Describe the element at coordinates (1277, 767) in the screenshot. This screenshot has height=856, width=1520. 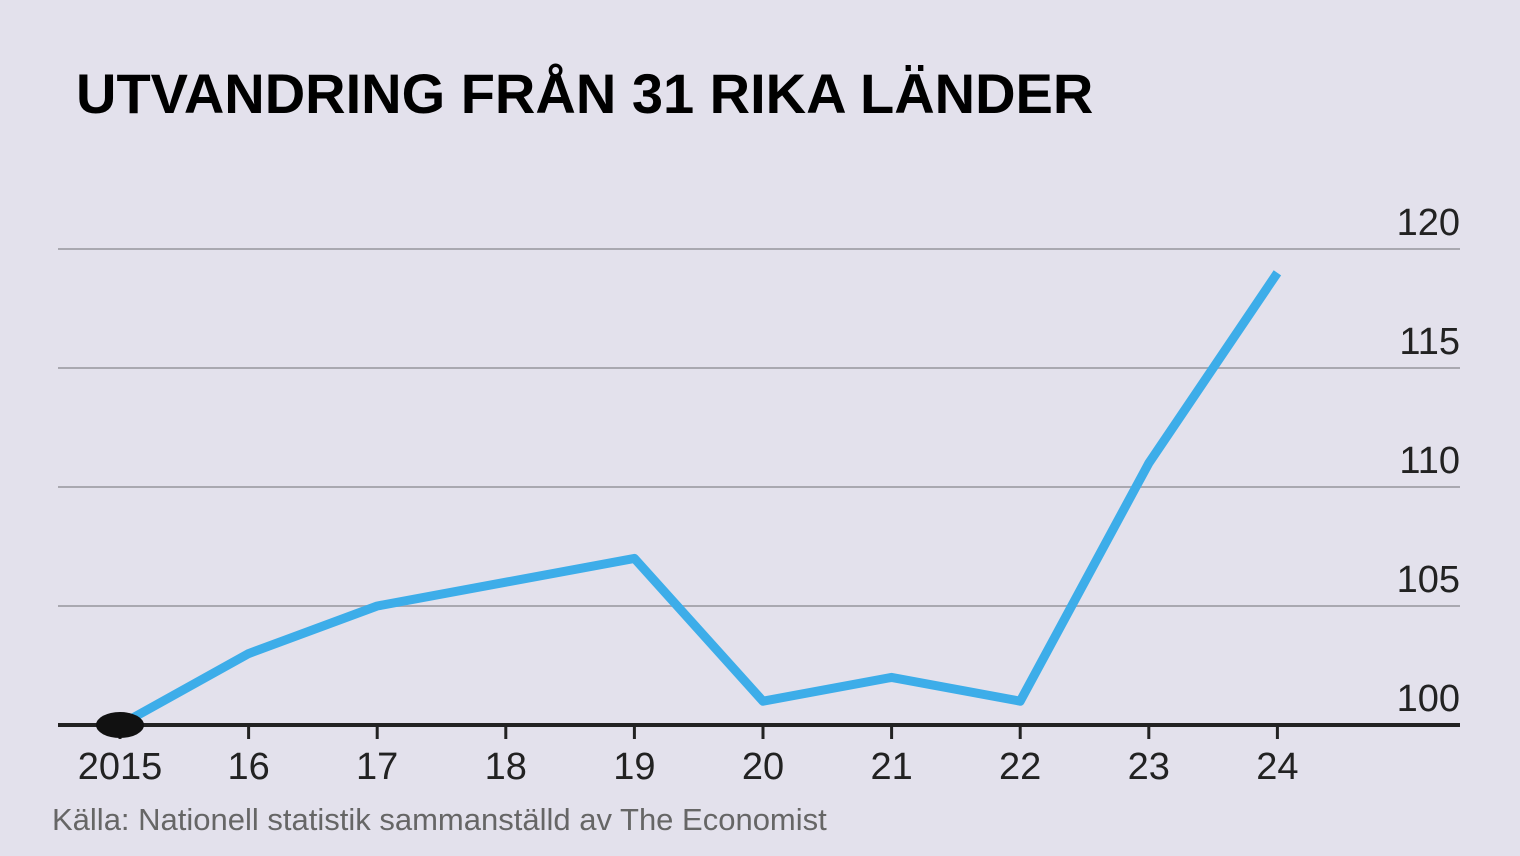
I see `x-tick-label: 24` at that location.